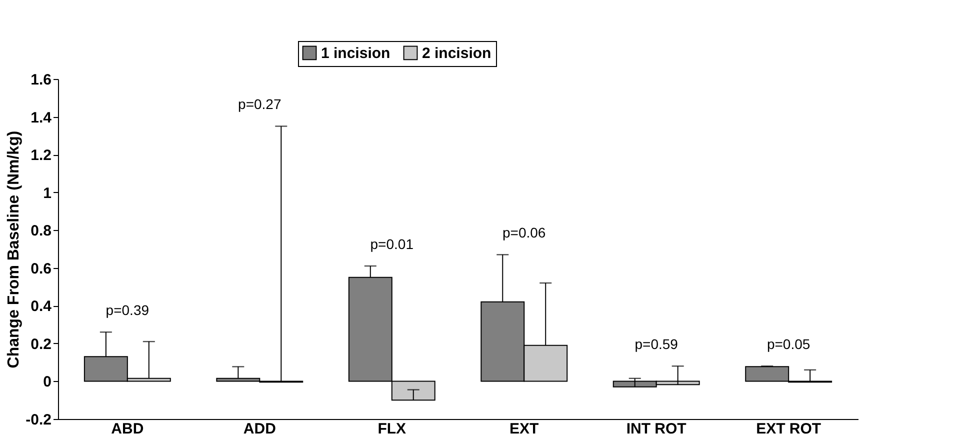 This screenshot has width=971, height=440. What do you see at coordinates (41, 155) in the screenshot?
I see `y-tick-label: 1.2` at bounding box center [41, 155].